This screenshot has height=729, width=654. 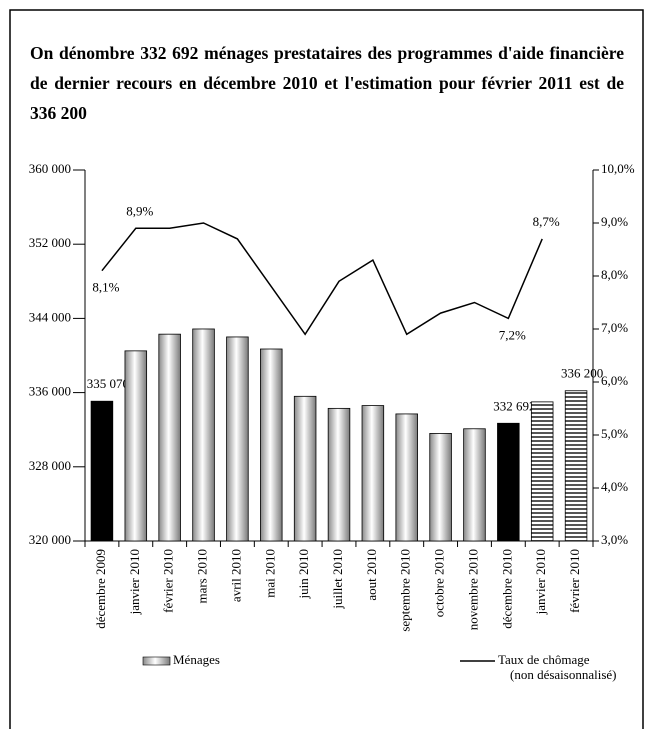 What do you see at coordinates (514, 405) in the screenshot?
I see `bar-value-label: 332 692` at bounding box center [514, 405].